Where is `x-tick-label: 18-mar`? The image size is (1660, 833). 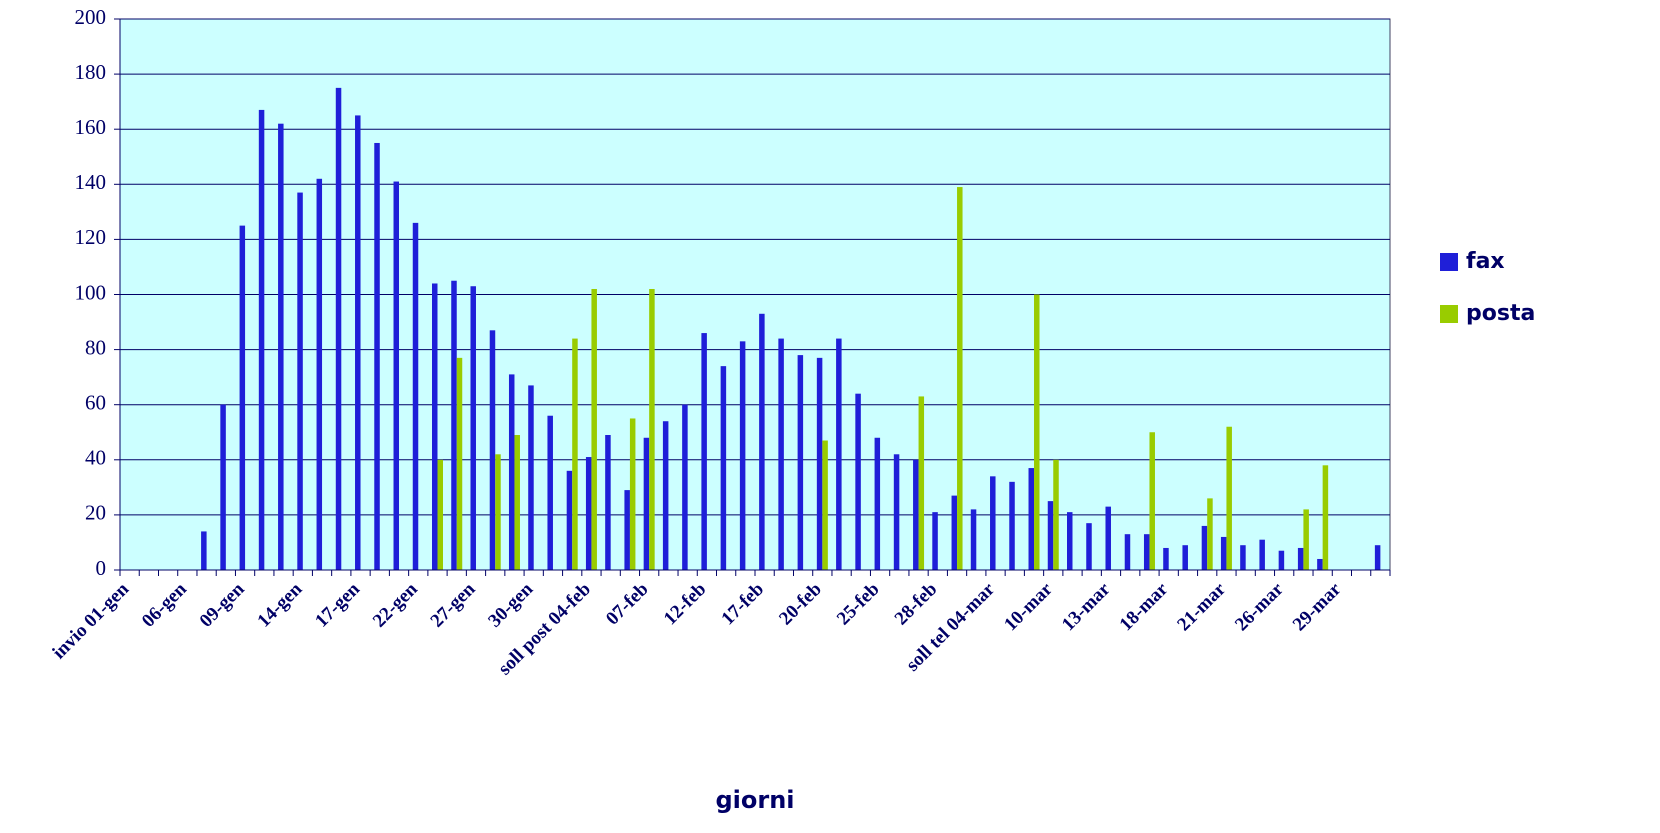
x-tick-label: 18-mar is located at coordinates (1144, 606).